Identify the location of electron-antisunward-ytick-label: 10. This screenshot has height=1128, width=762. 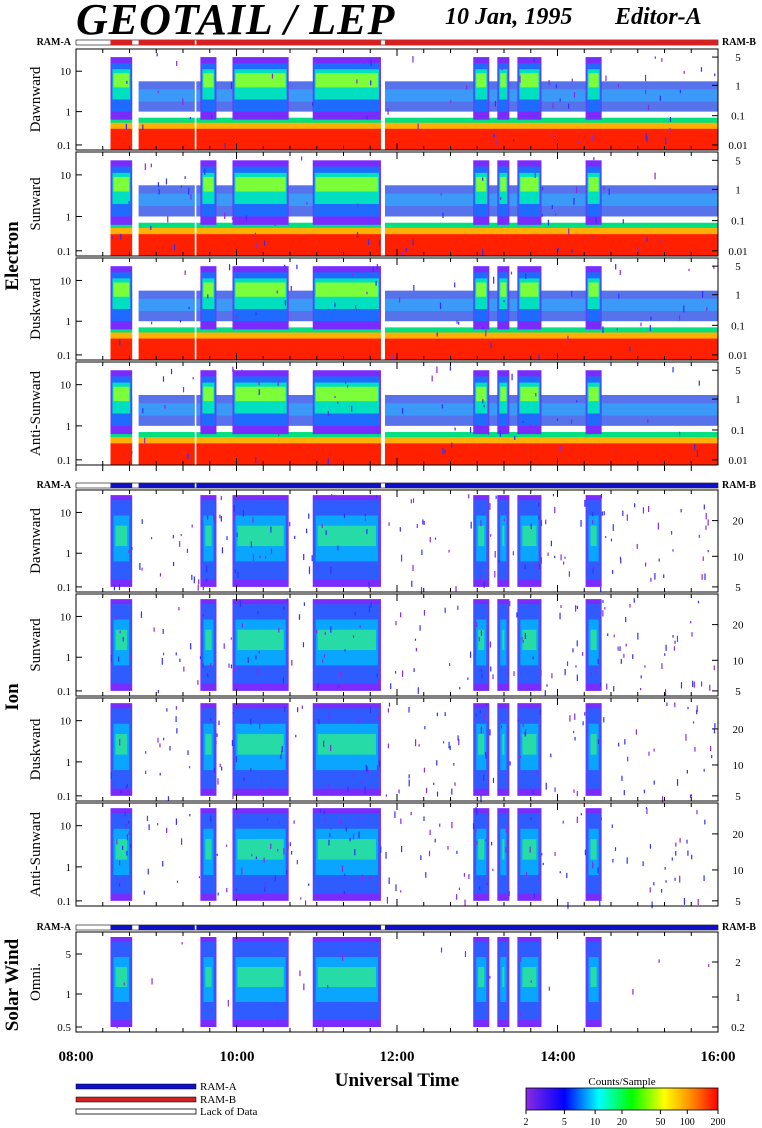
(66, 386).